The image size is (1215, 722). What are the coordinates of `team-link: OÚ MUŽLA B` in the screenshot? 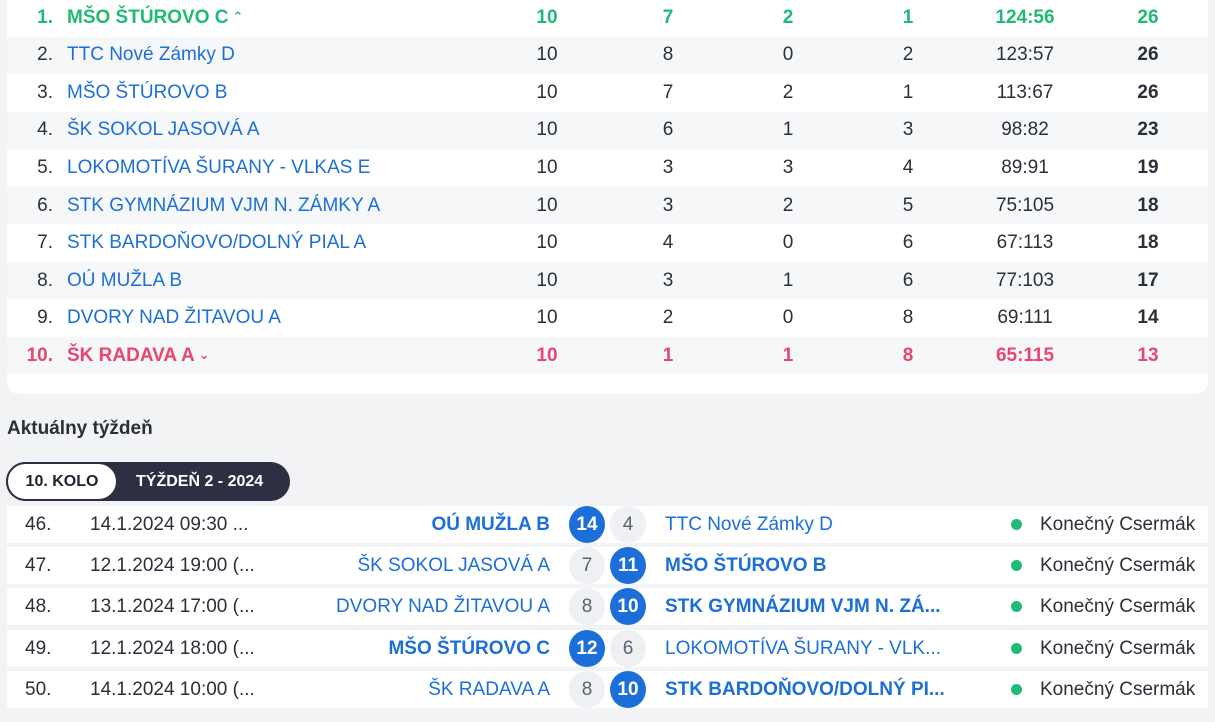 It's located at (124, 281).